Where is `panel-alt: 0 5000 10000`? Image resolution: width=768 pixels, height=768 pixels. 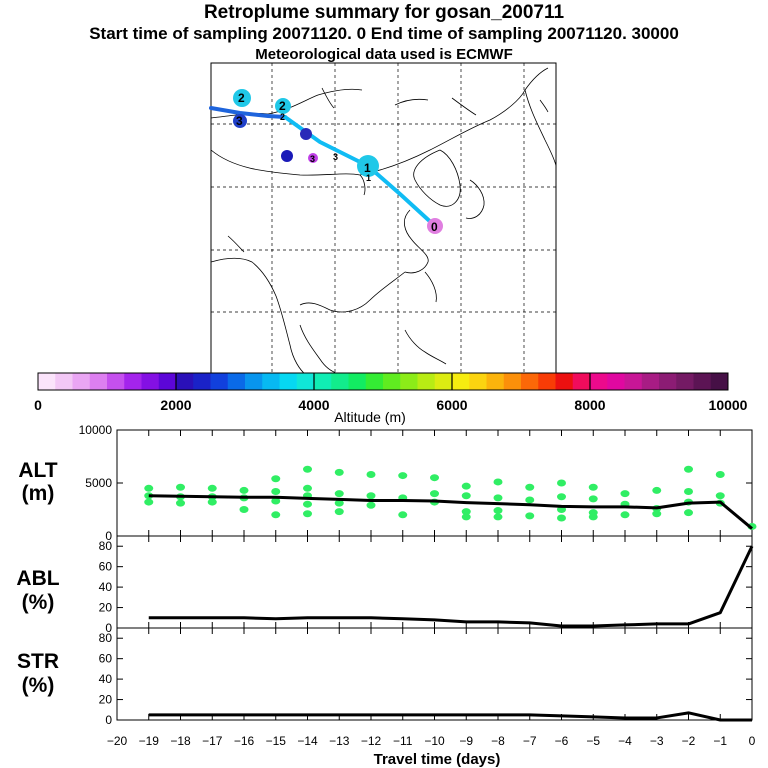
panel-alt: 0 5000 10000 is located at coordinates (418, 483).